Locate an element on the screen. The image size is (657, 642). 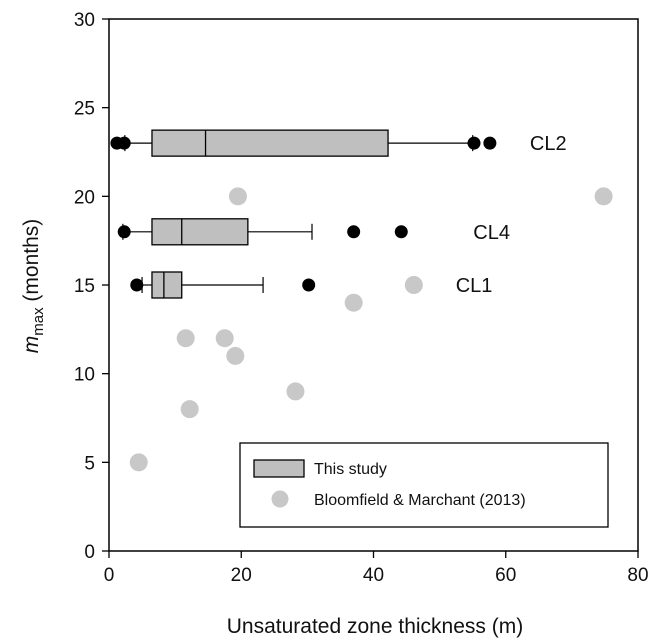
y-tick-label: 20 is located at coordinates (84, 197).